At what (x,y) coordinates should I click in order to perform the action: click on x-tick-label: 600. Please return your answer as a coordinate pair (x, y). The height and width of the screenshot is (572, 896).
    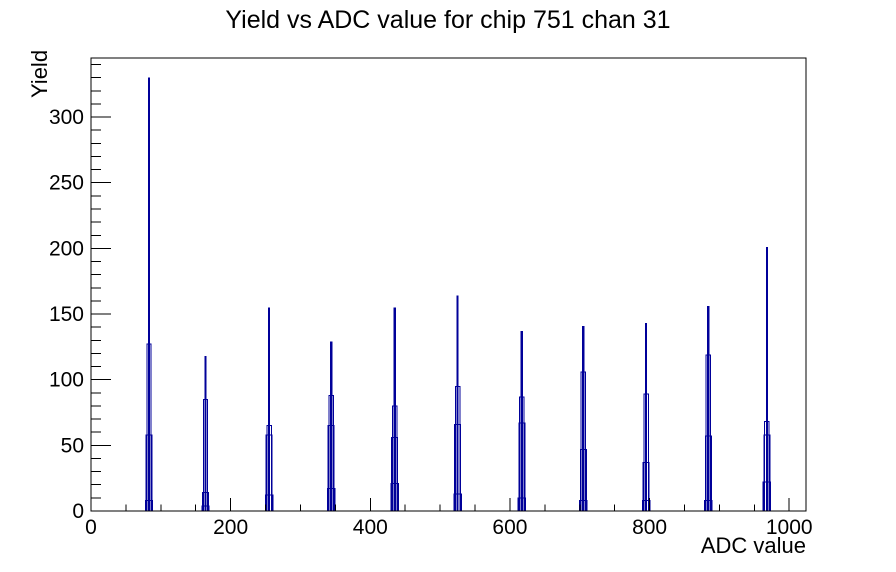
    Looking at the image, I should click on (509, 527).